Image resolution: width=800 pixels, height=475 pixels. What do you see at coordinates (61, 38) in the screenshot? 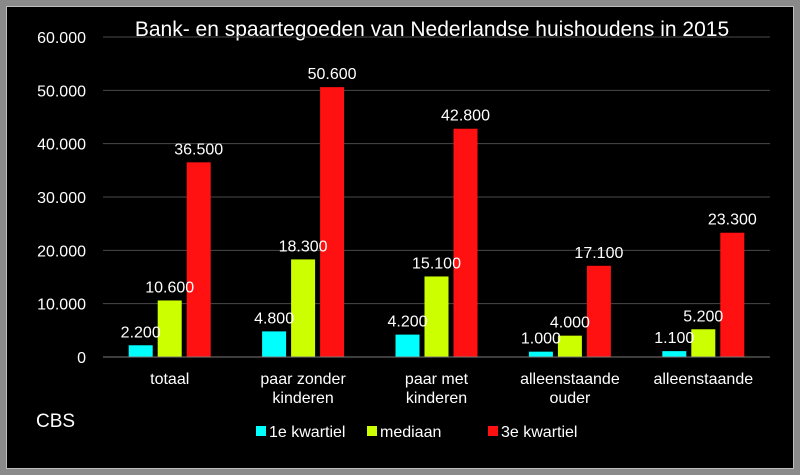
I see `y-tick-label: 60.000` at bounding box center [61, 38].